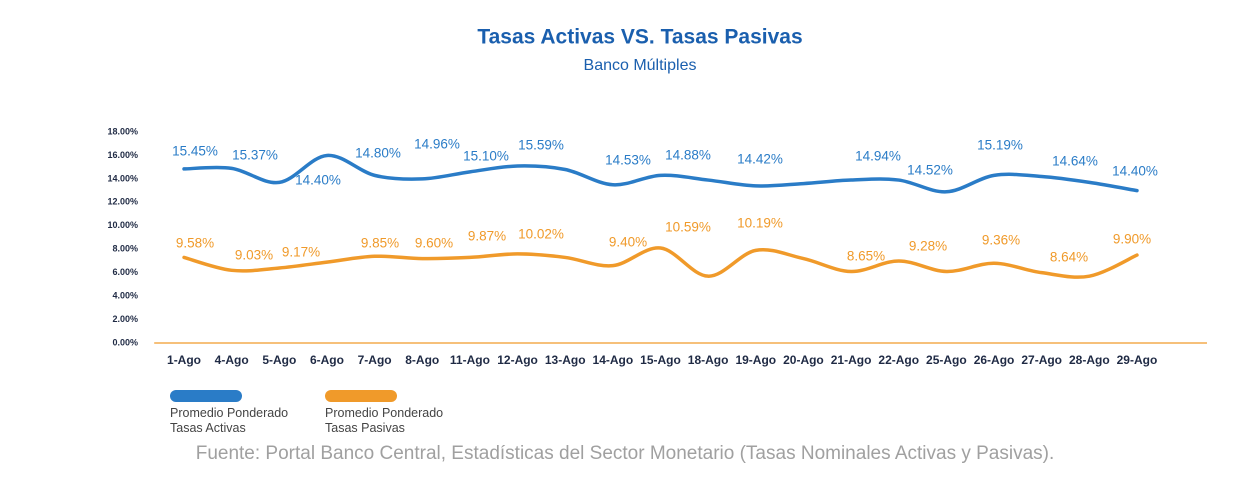  Describe the element at coordinates (125, 272) in the screenshot. I see `y-tick-label: 6.00%` at that location.